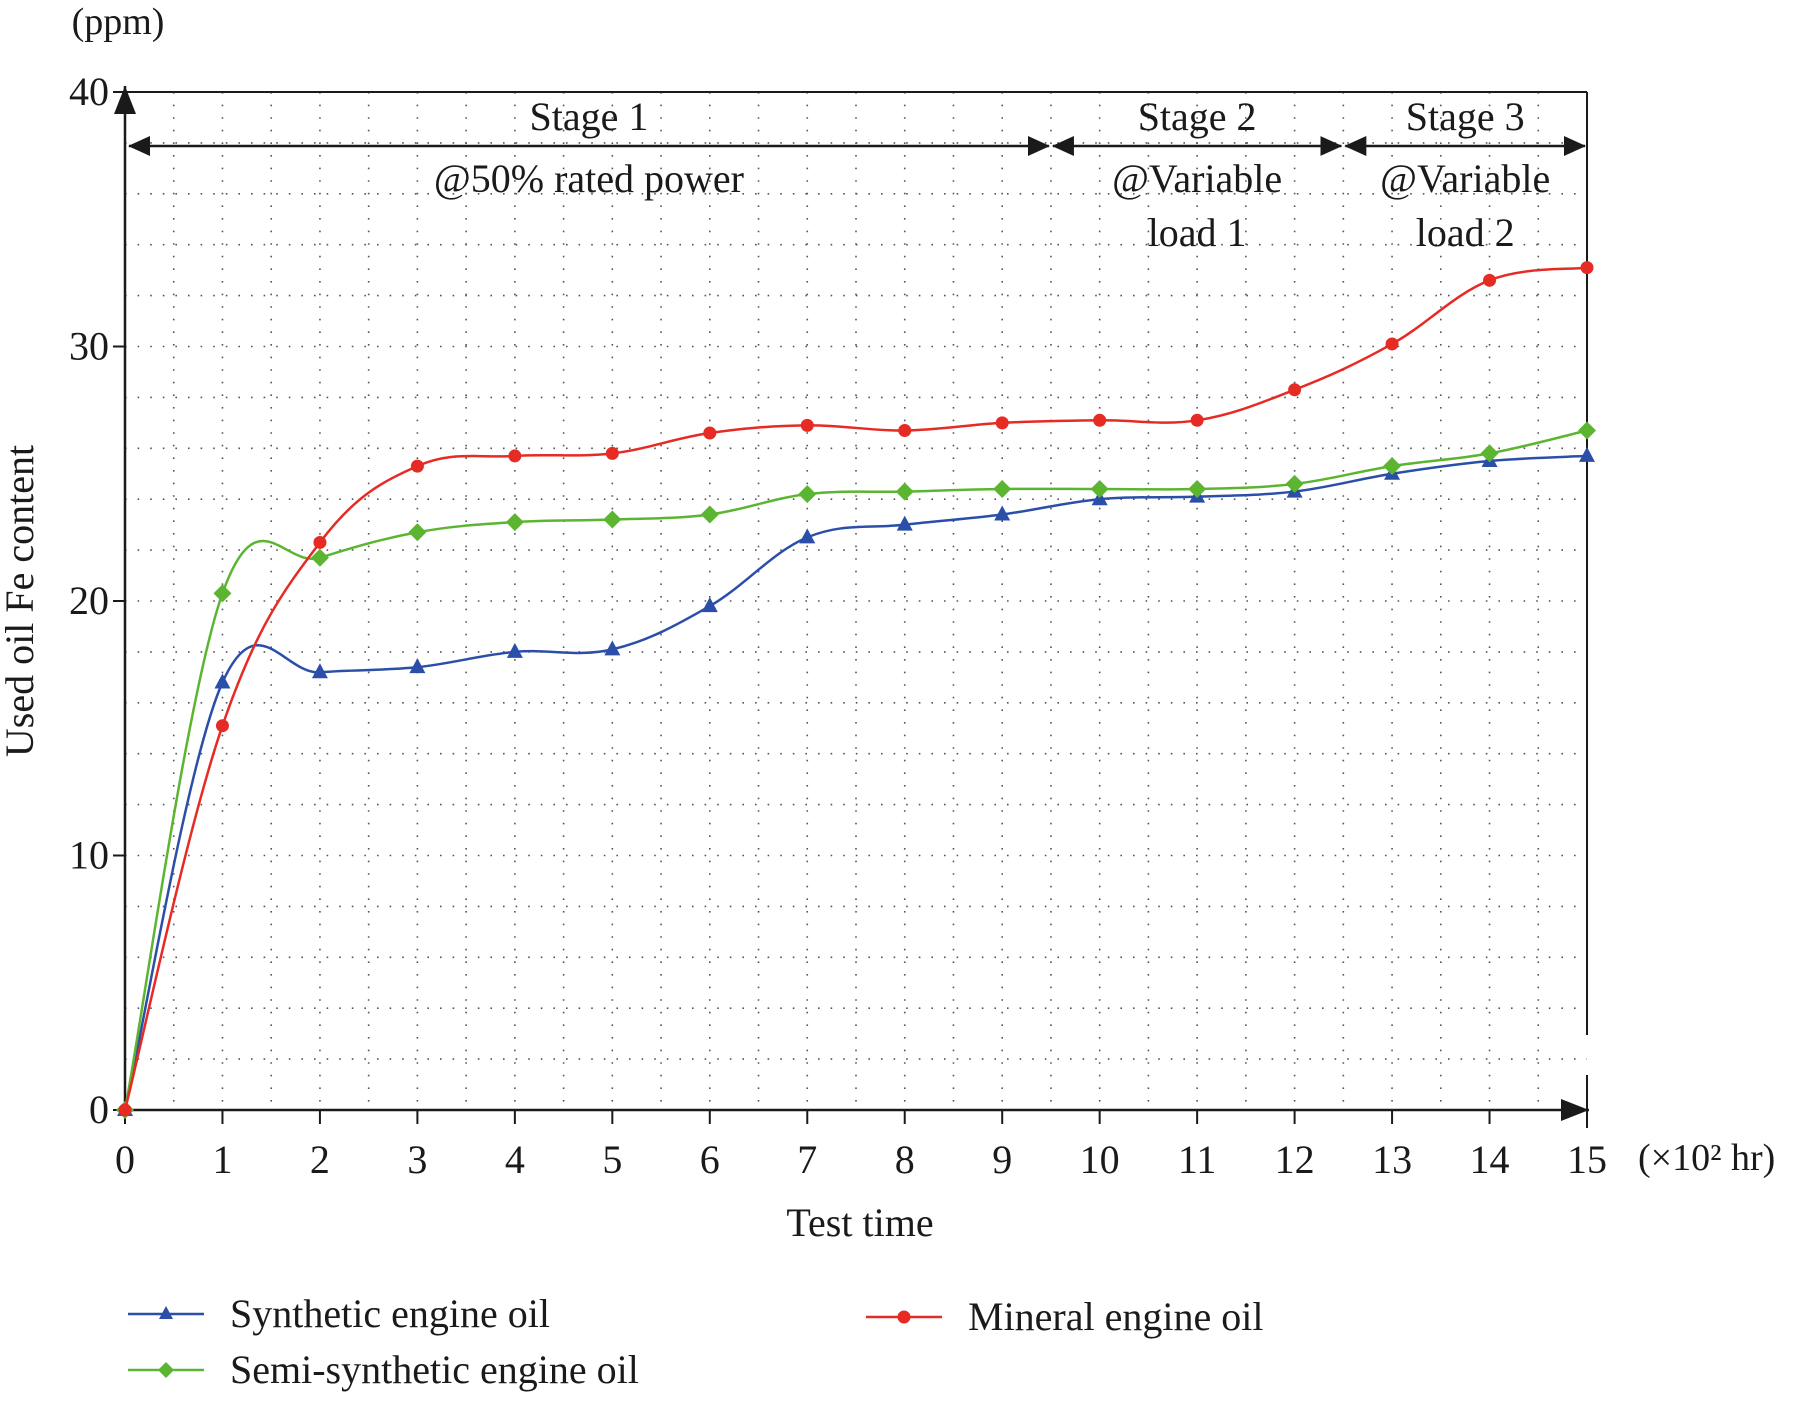  I want to click on x-tick-label: 13, so click(1392, 1159).